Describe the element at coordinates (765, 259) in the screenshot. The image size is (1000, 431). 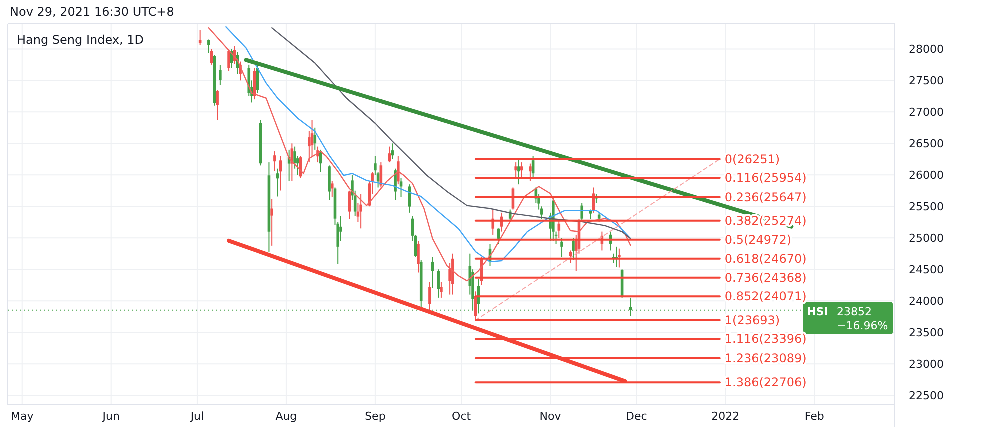
I see `series-label: 0.618(24670)` at that location.